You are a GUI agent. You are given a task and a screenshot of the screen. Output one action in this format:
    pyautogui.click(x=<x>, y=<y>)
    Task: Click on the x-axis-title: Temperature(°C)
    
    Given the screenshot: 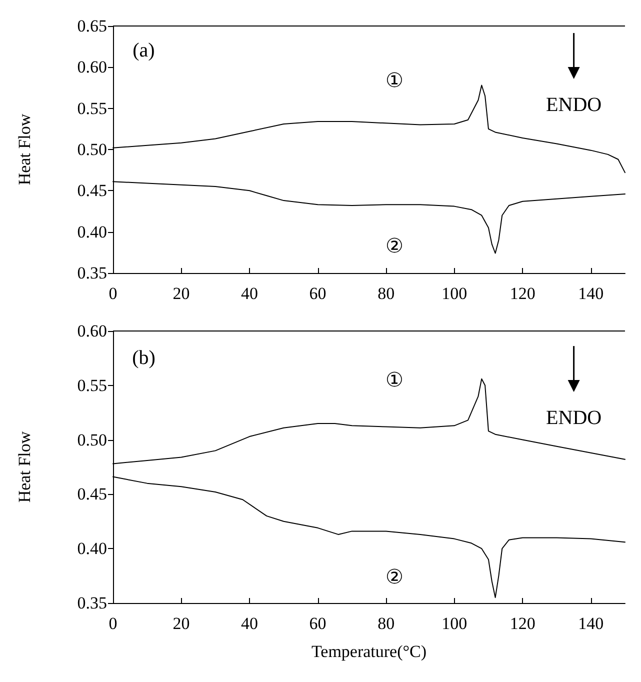 What is the action you would take?
    pyautogui.click(x=369, y=651)
    